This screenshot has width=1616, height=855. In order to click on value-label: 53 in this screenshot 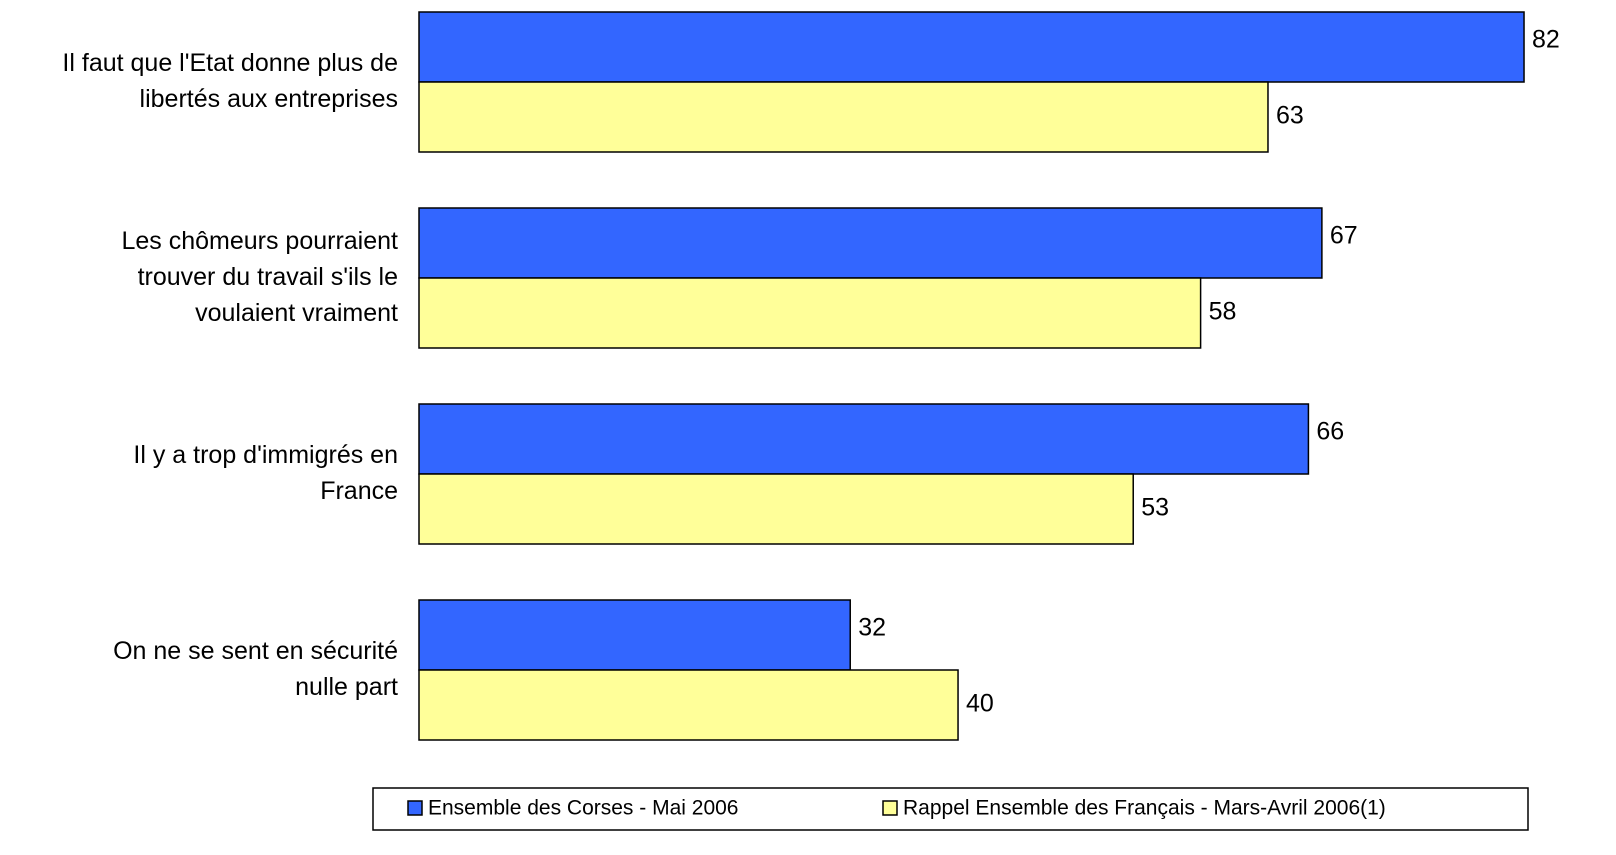, I will do `click(1155, 508)`.